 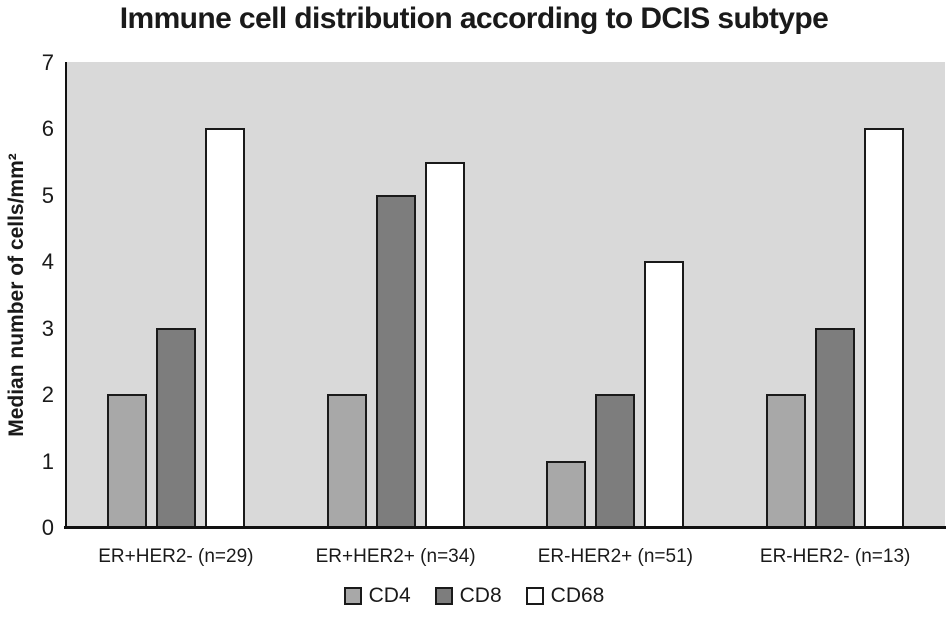 I want to click on legend-label-cd4: CD4, so click(x=389, y=595).